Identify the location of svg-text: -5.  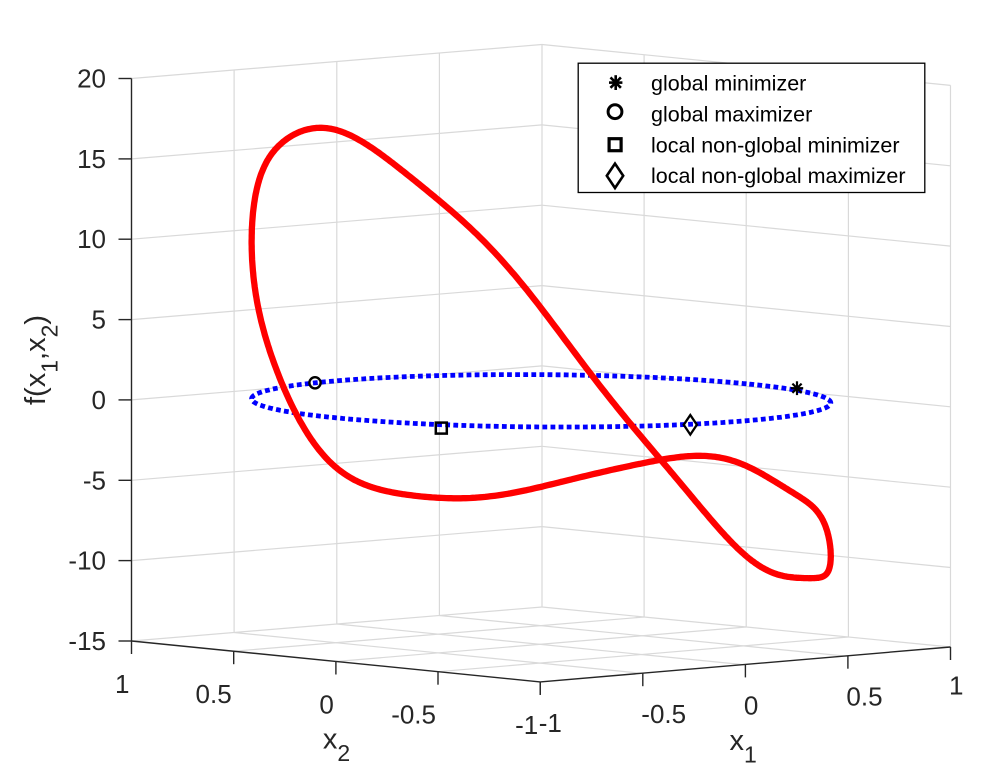
(94, 480).